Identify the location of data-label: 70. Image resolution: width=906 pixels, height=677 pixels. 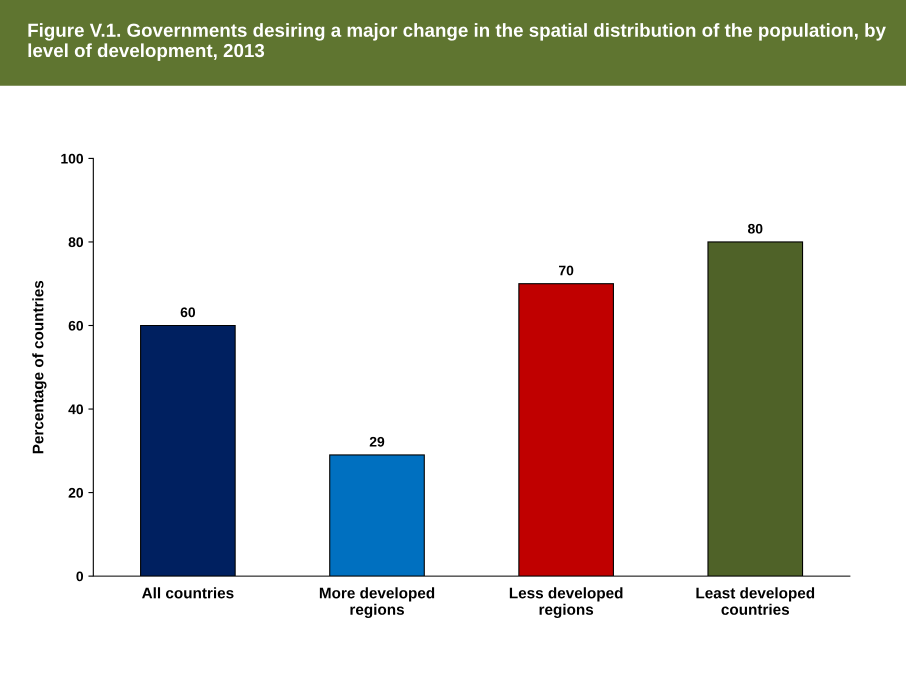
(566, 271).